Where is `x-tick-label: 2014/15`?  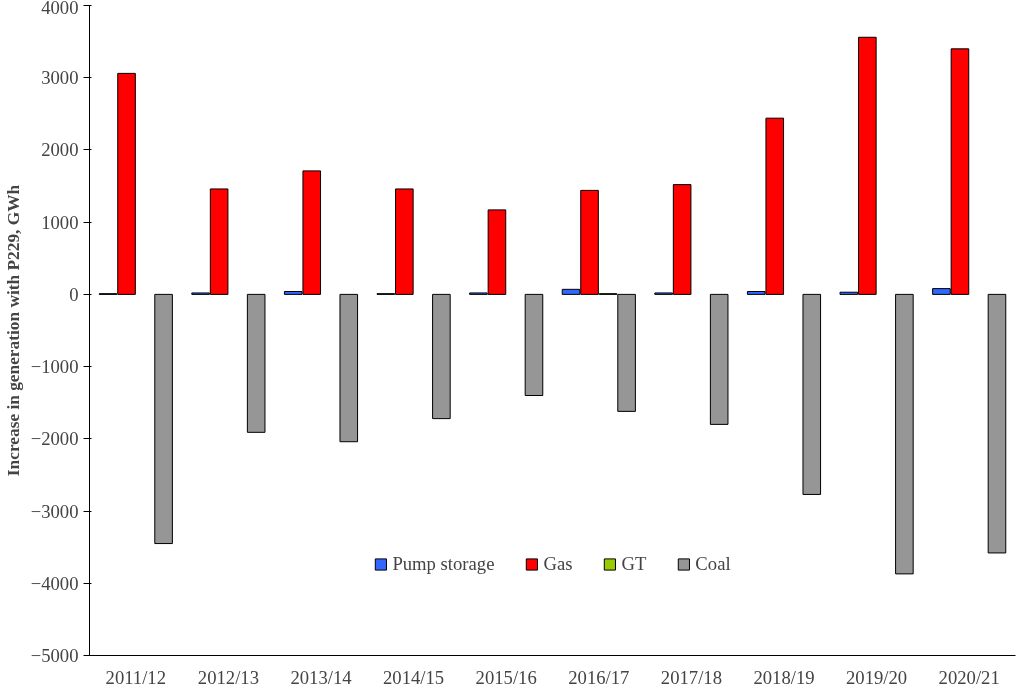 x-tick-label: 2014/15 is located at coordinates (414, 677).